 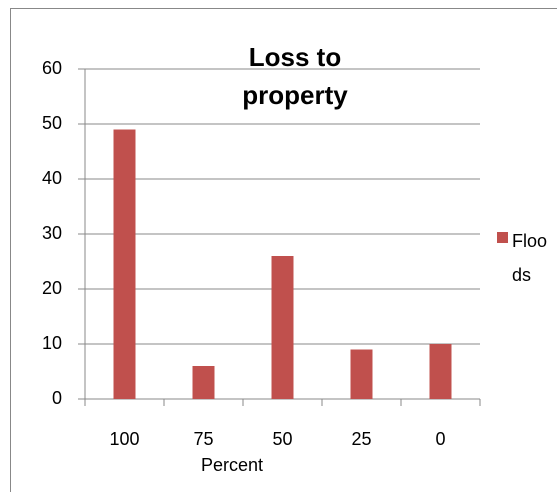 I want to click on legend-label: Floods, so click(x=530, y=258).